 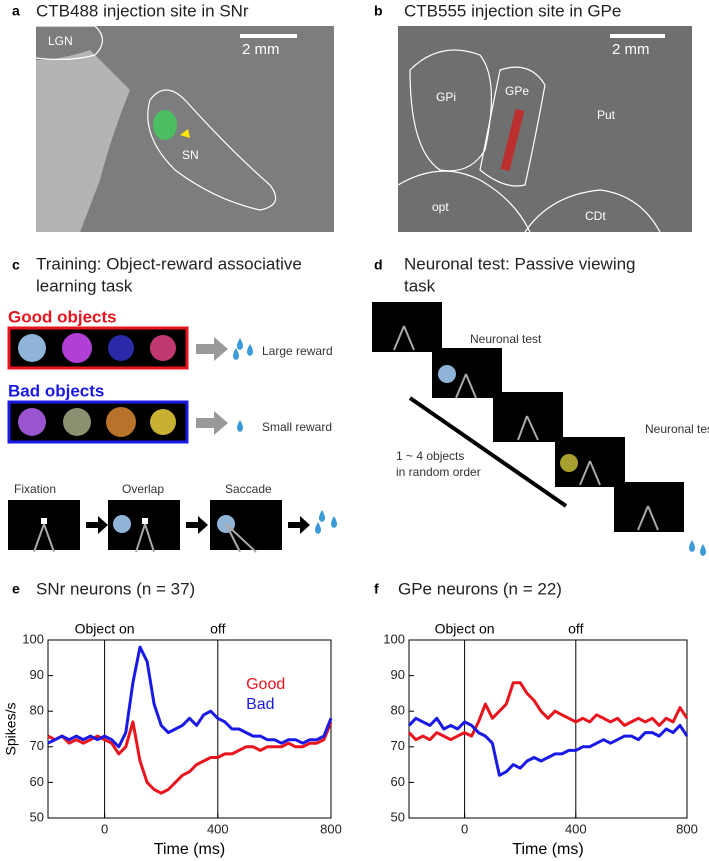 What do you see at coordinates (248, 489) in the screenshot?
I see `step-label: Saccade` at bounding box center [248, 489].